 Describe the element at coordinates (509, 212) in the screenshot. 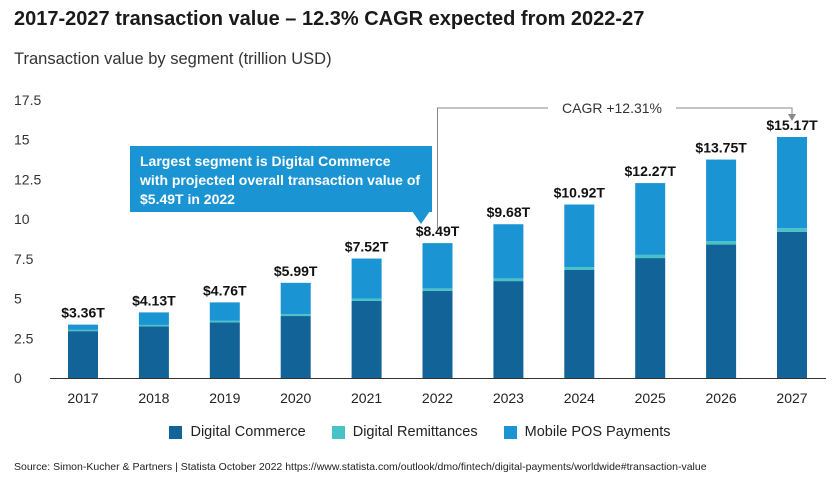

I see `bar-total-label: $9.68T` at that location.